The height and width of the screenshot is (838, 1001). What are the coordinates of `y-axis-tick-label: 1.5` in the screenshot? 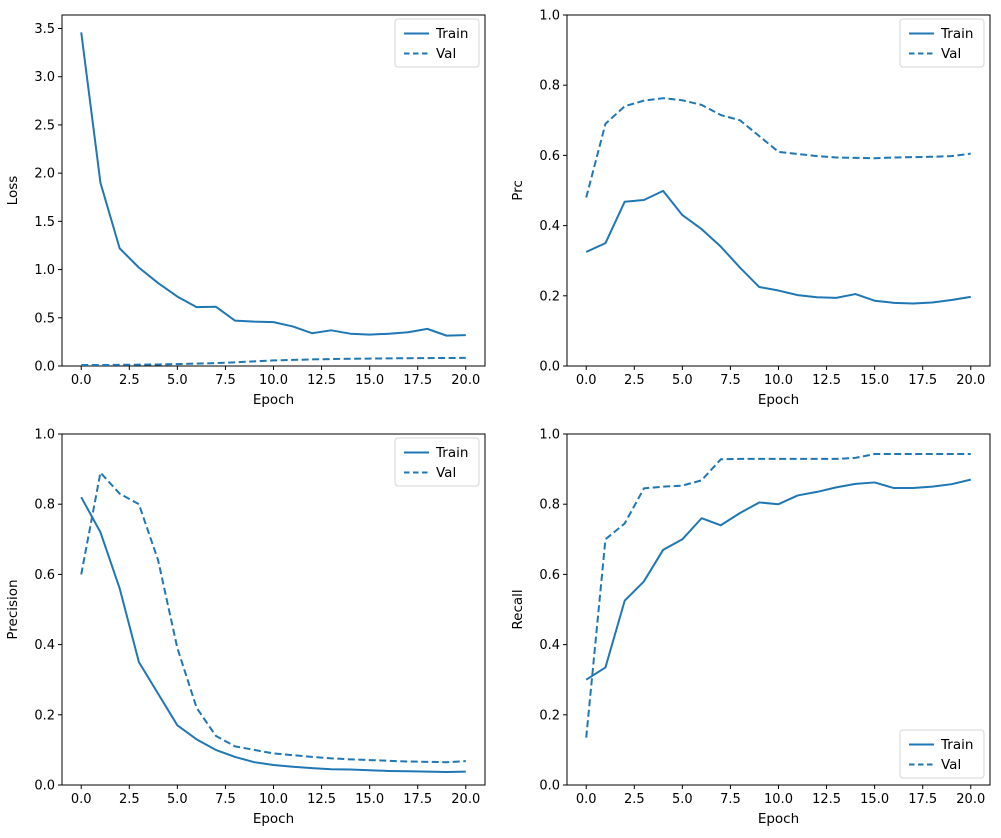 It's located at (44, 222).